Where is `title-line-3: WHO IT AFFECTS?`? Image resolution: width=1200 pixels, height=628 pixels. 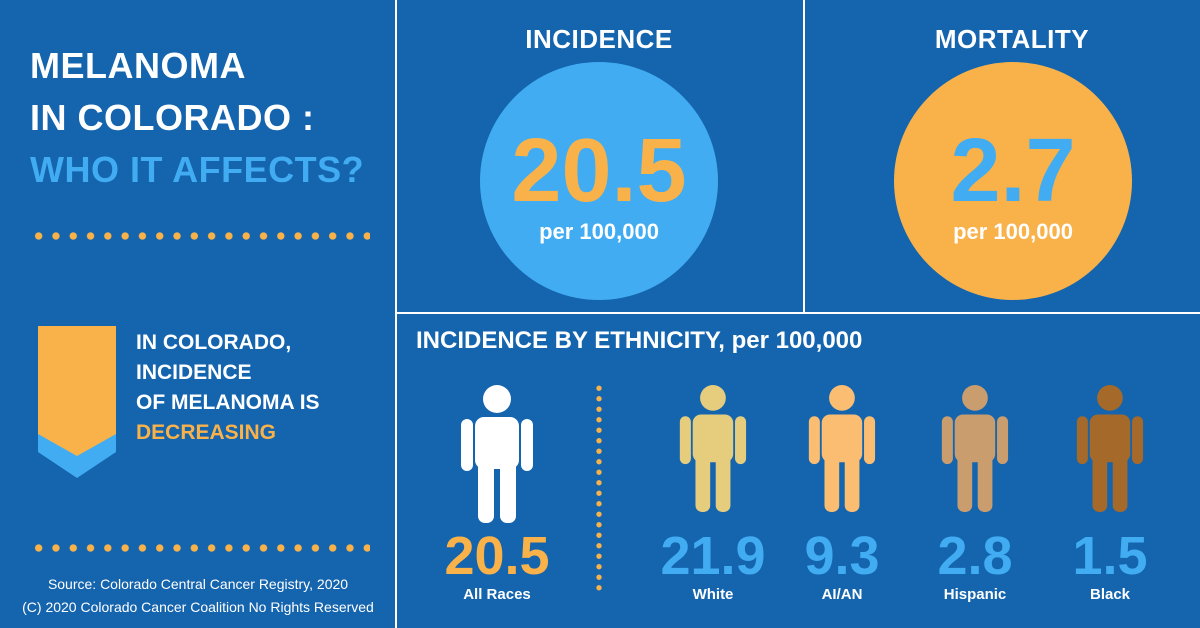 title-line-3: WHO IT AFFECTS? is located at coordinates (197, 169).